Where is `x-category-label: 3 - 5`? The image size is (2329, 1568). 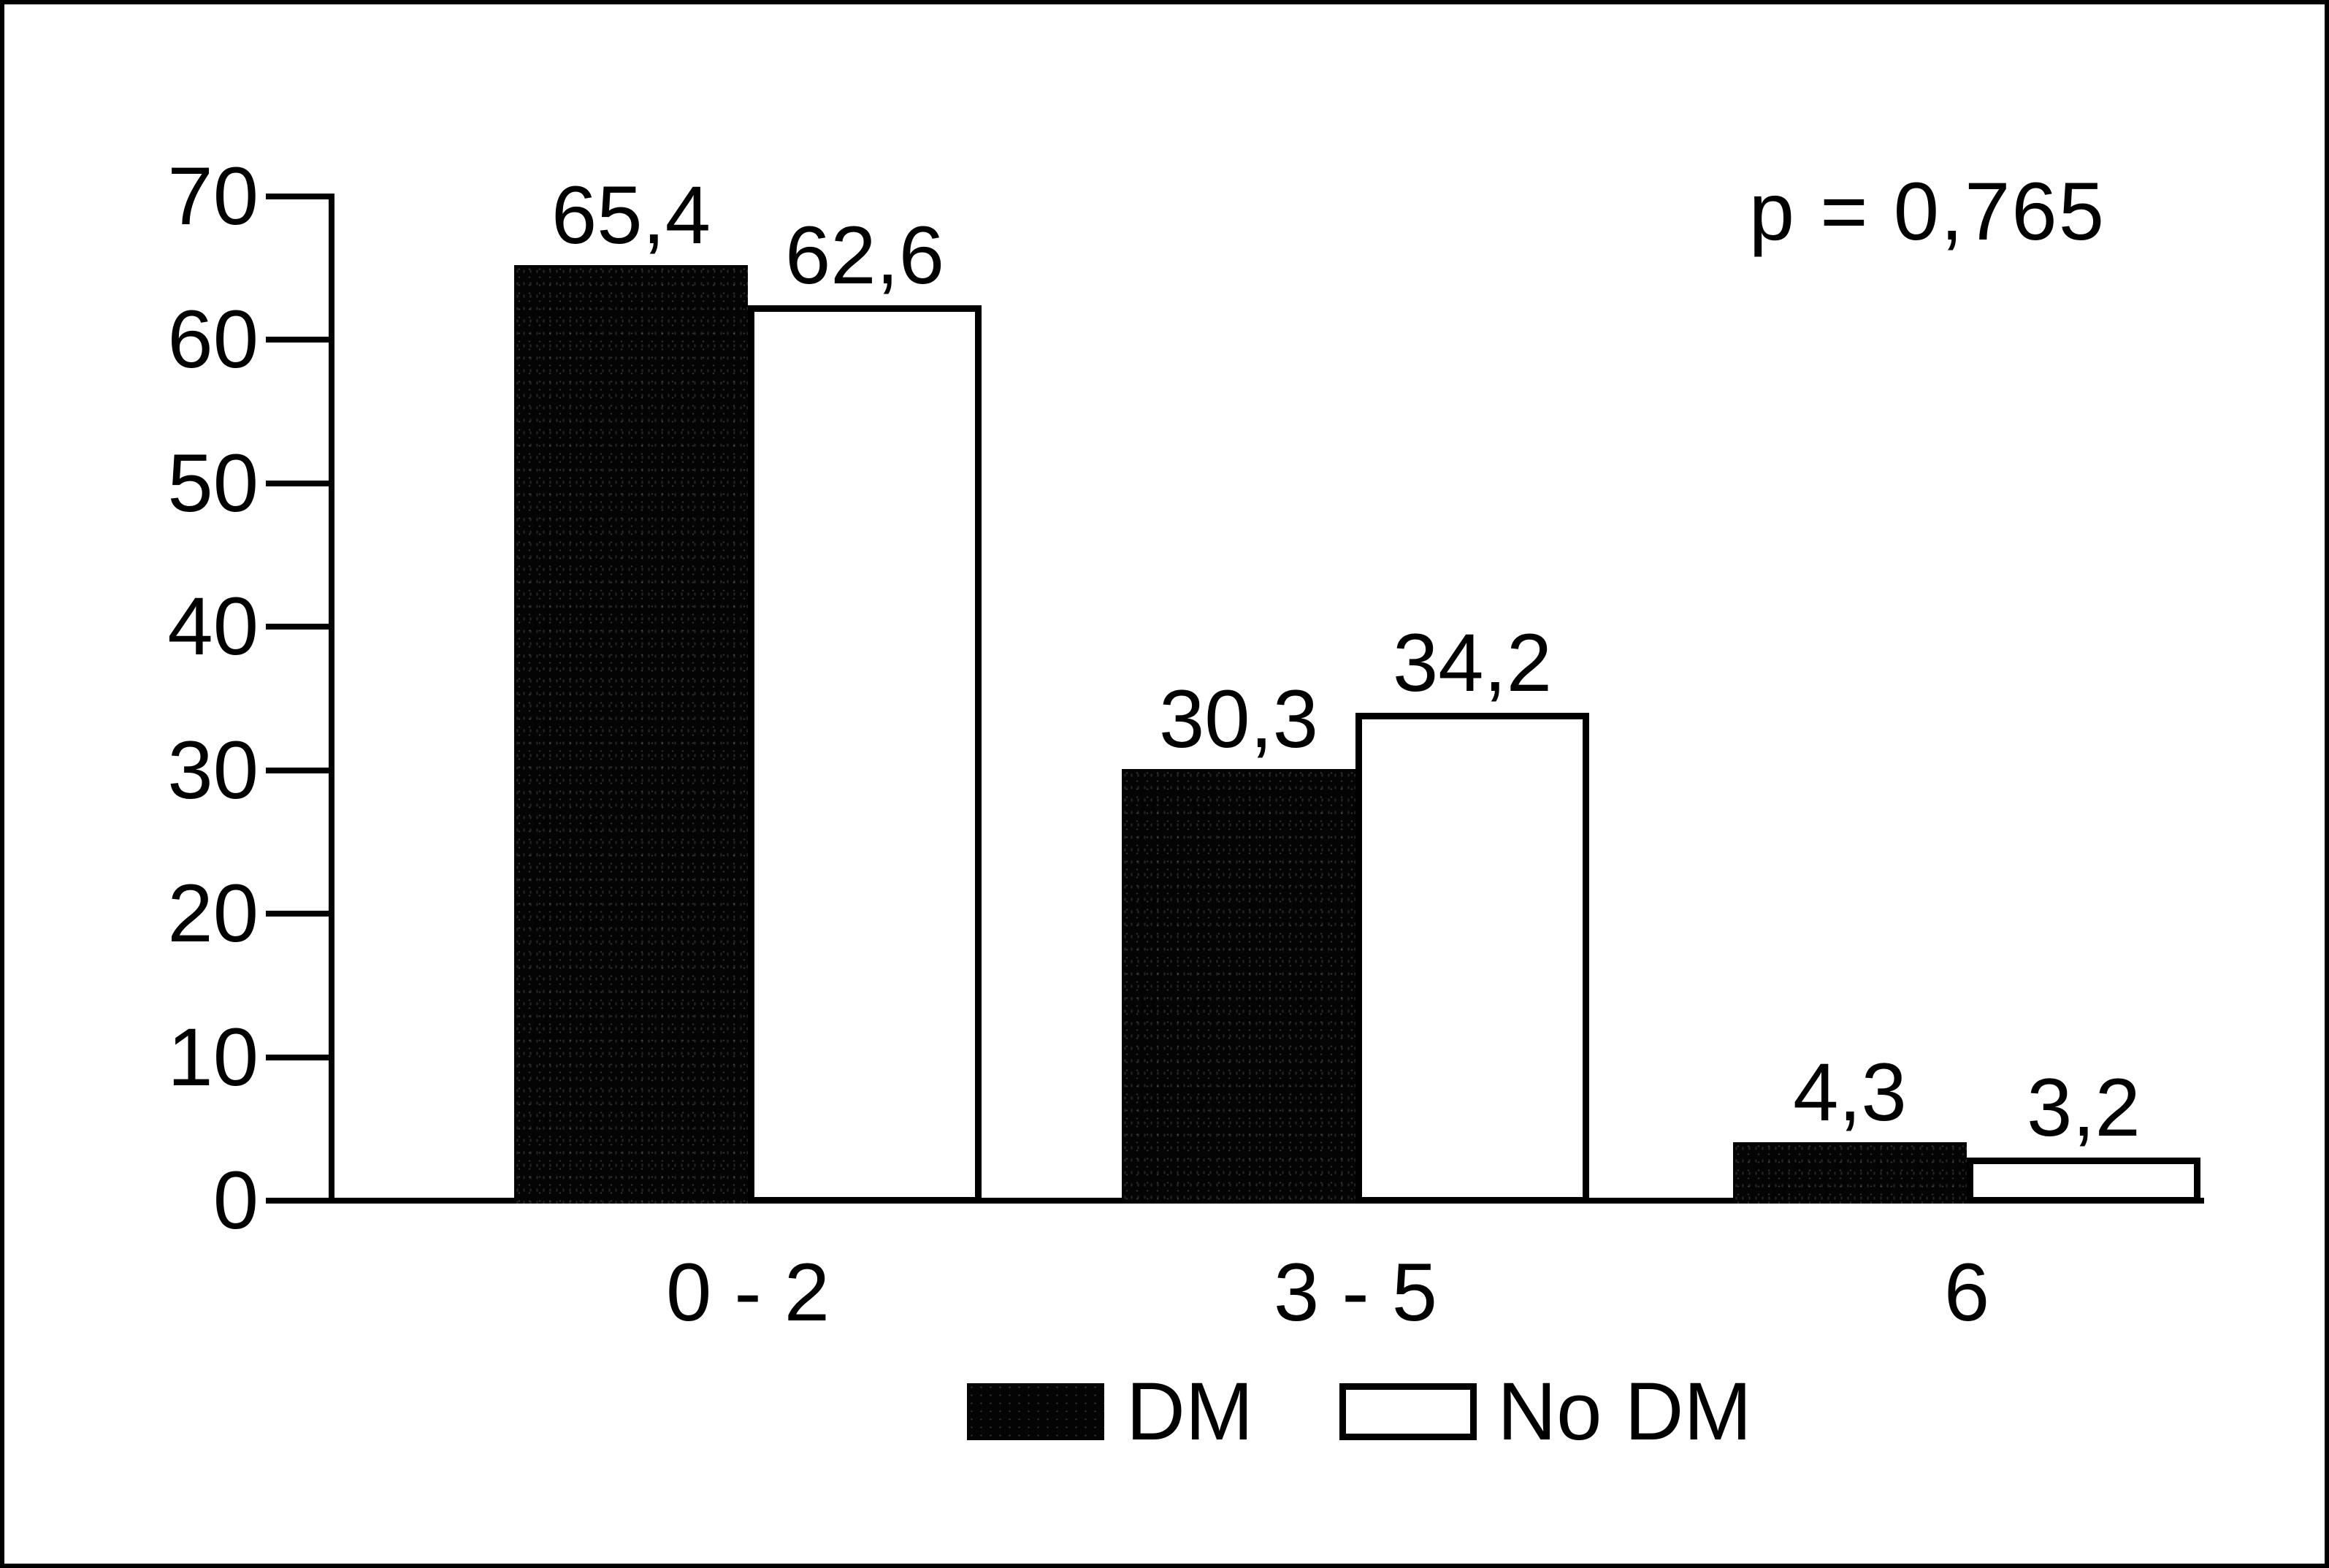
x-category-label: 3 - 5 is located at coordinates (1355, 1292).